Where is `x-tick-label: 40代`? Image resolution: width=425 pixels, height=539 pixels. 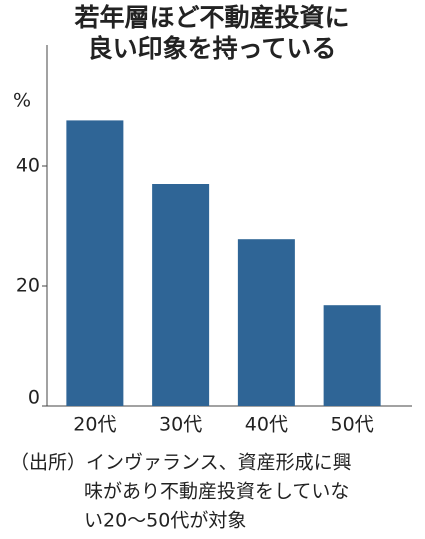
x-tick-label: 40代 is located at coordinates (266, 425).